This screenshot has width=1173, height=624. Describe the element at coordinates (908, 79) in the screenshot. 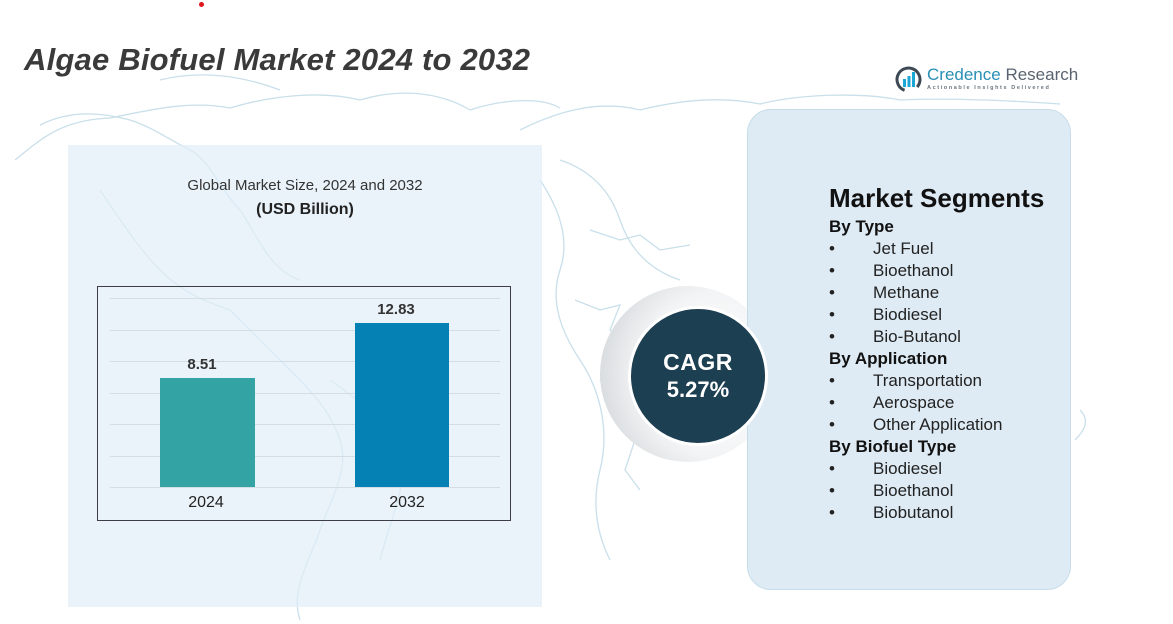

I see `bar-chart-circle-icon` at that location.